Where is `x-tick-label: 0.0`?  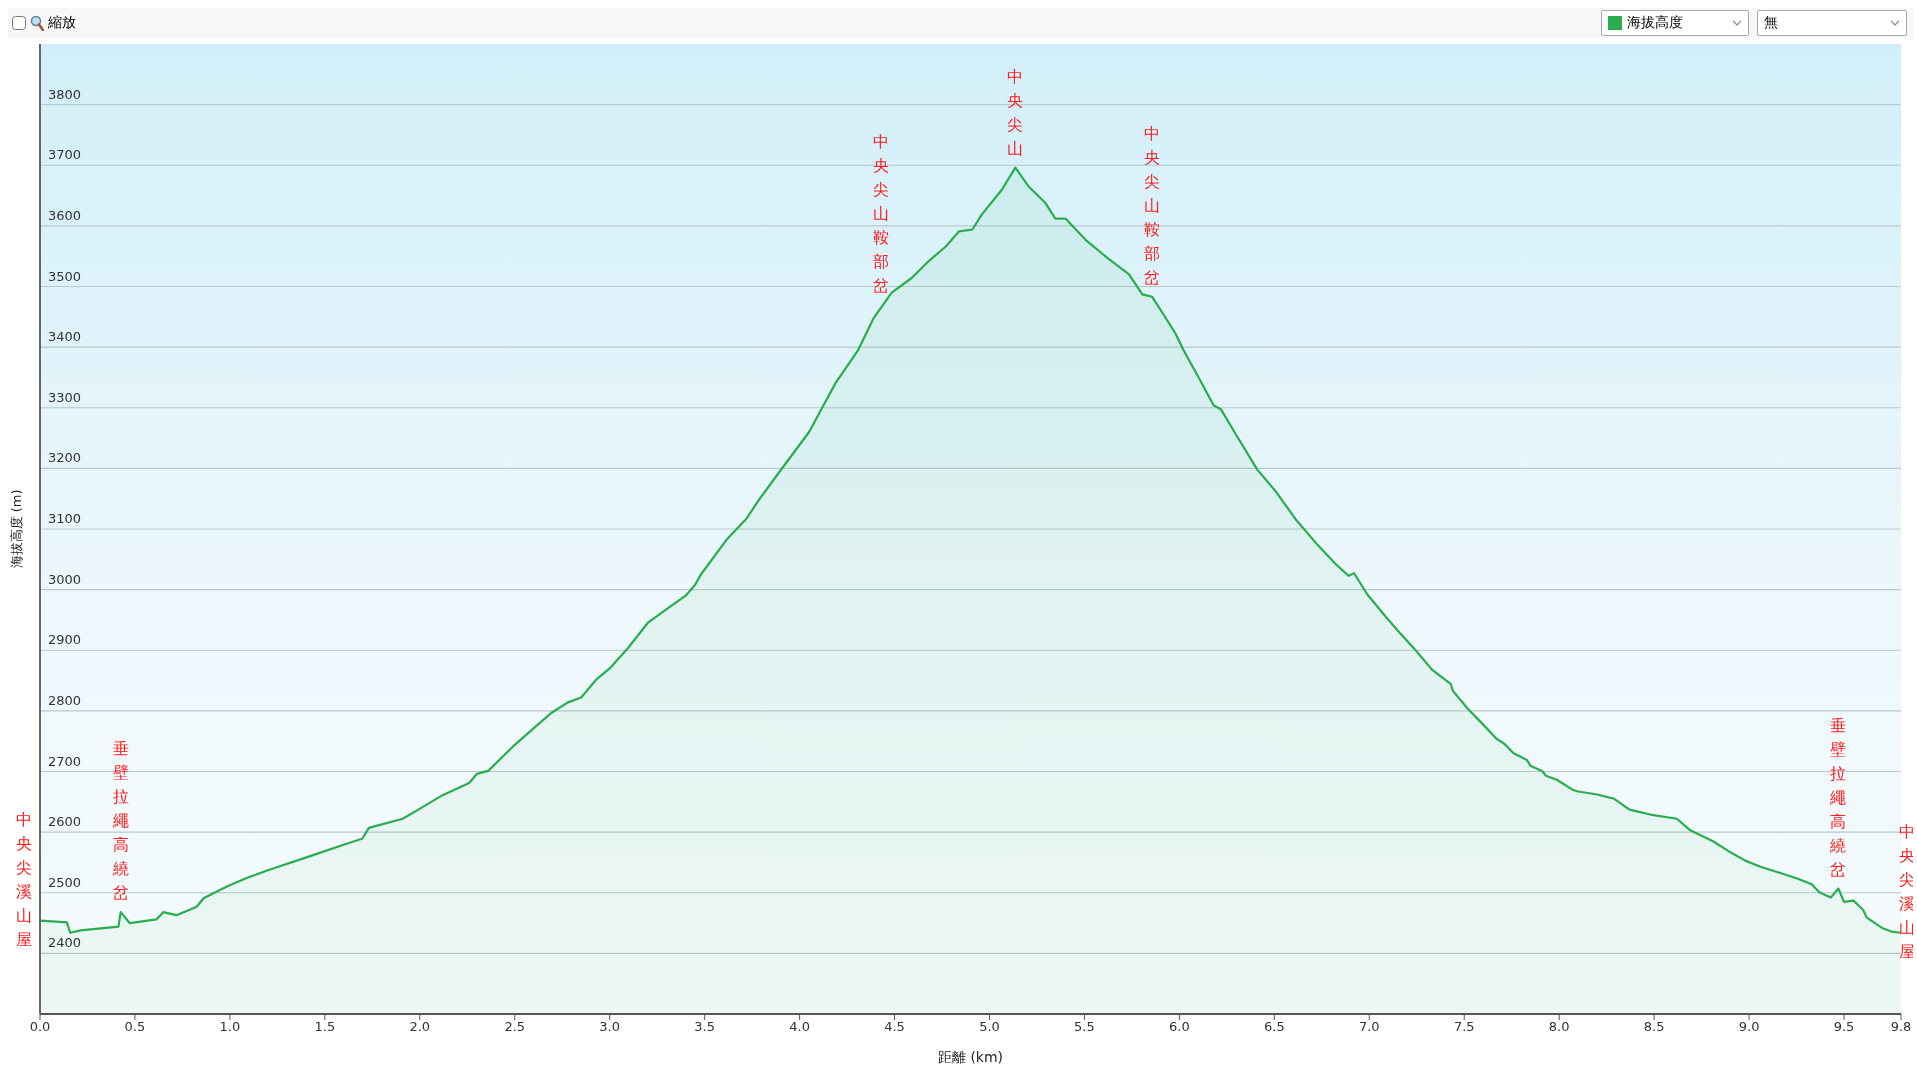 x-tick-label: 0.0 is located at coordinates (40, 1027).